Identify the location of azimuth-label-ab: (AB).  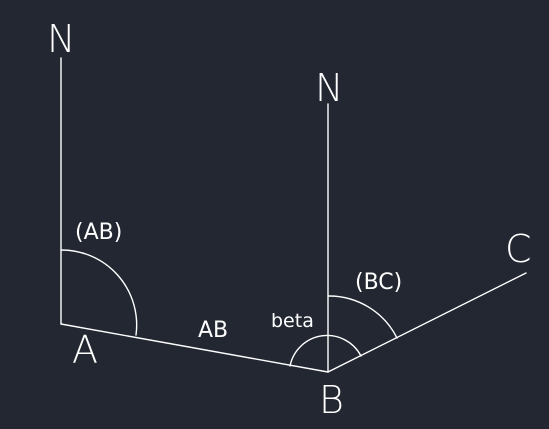
(98, 232).